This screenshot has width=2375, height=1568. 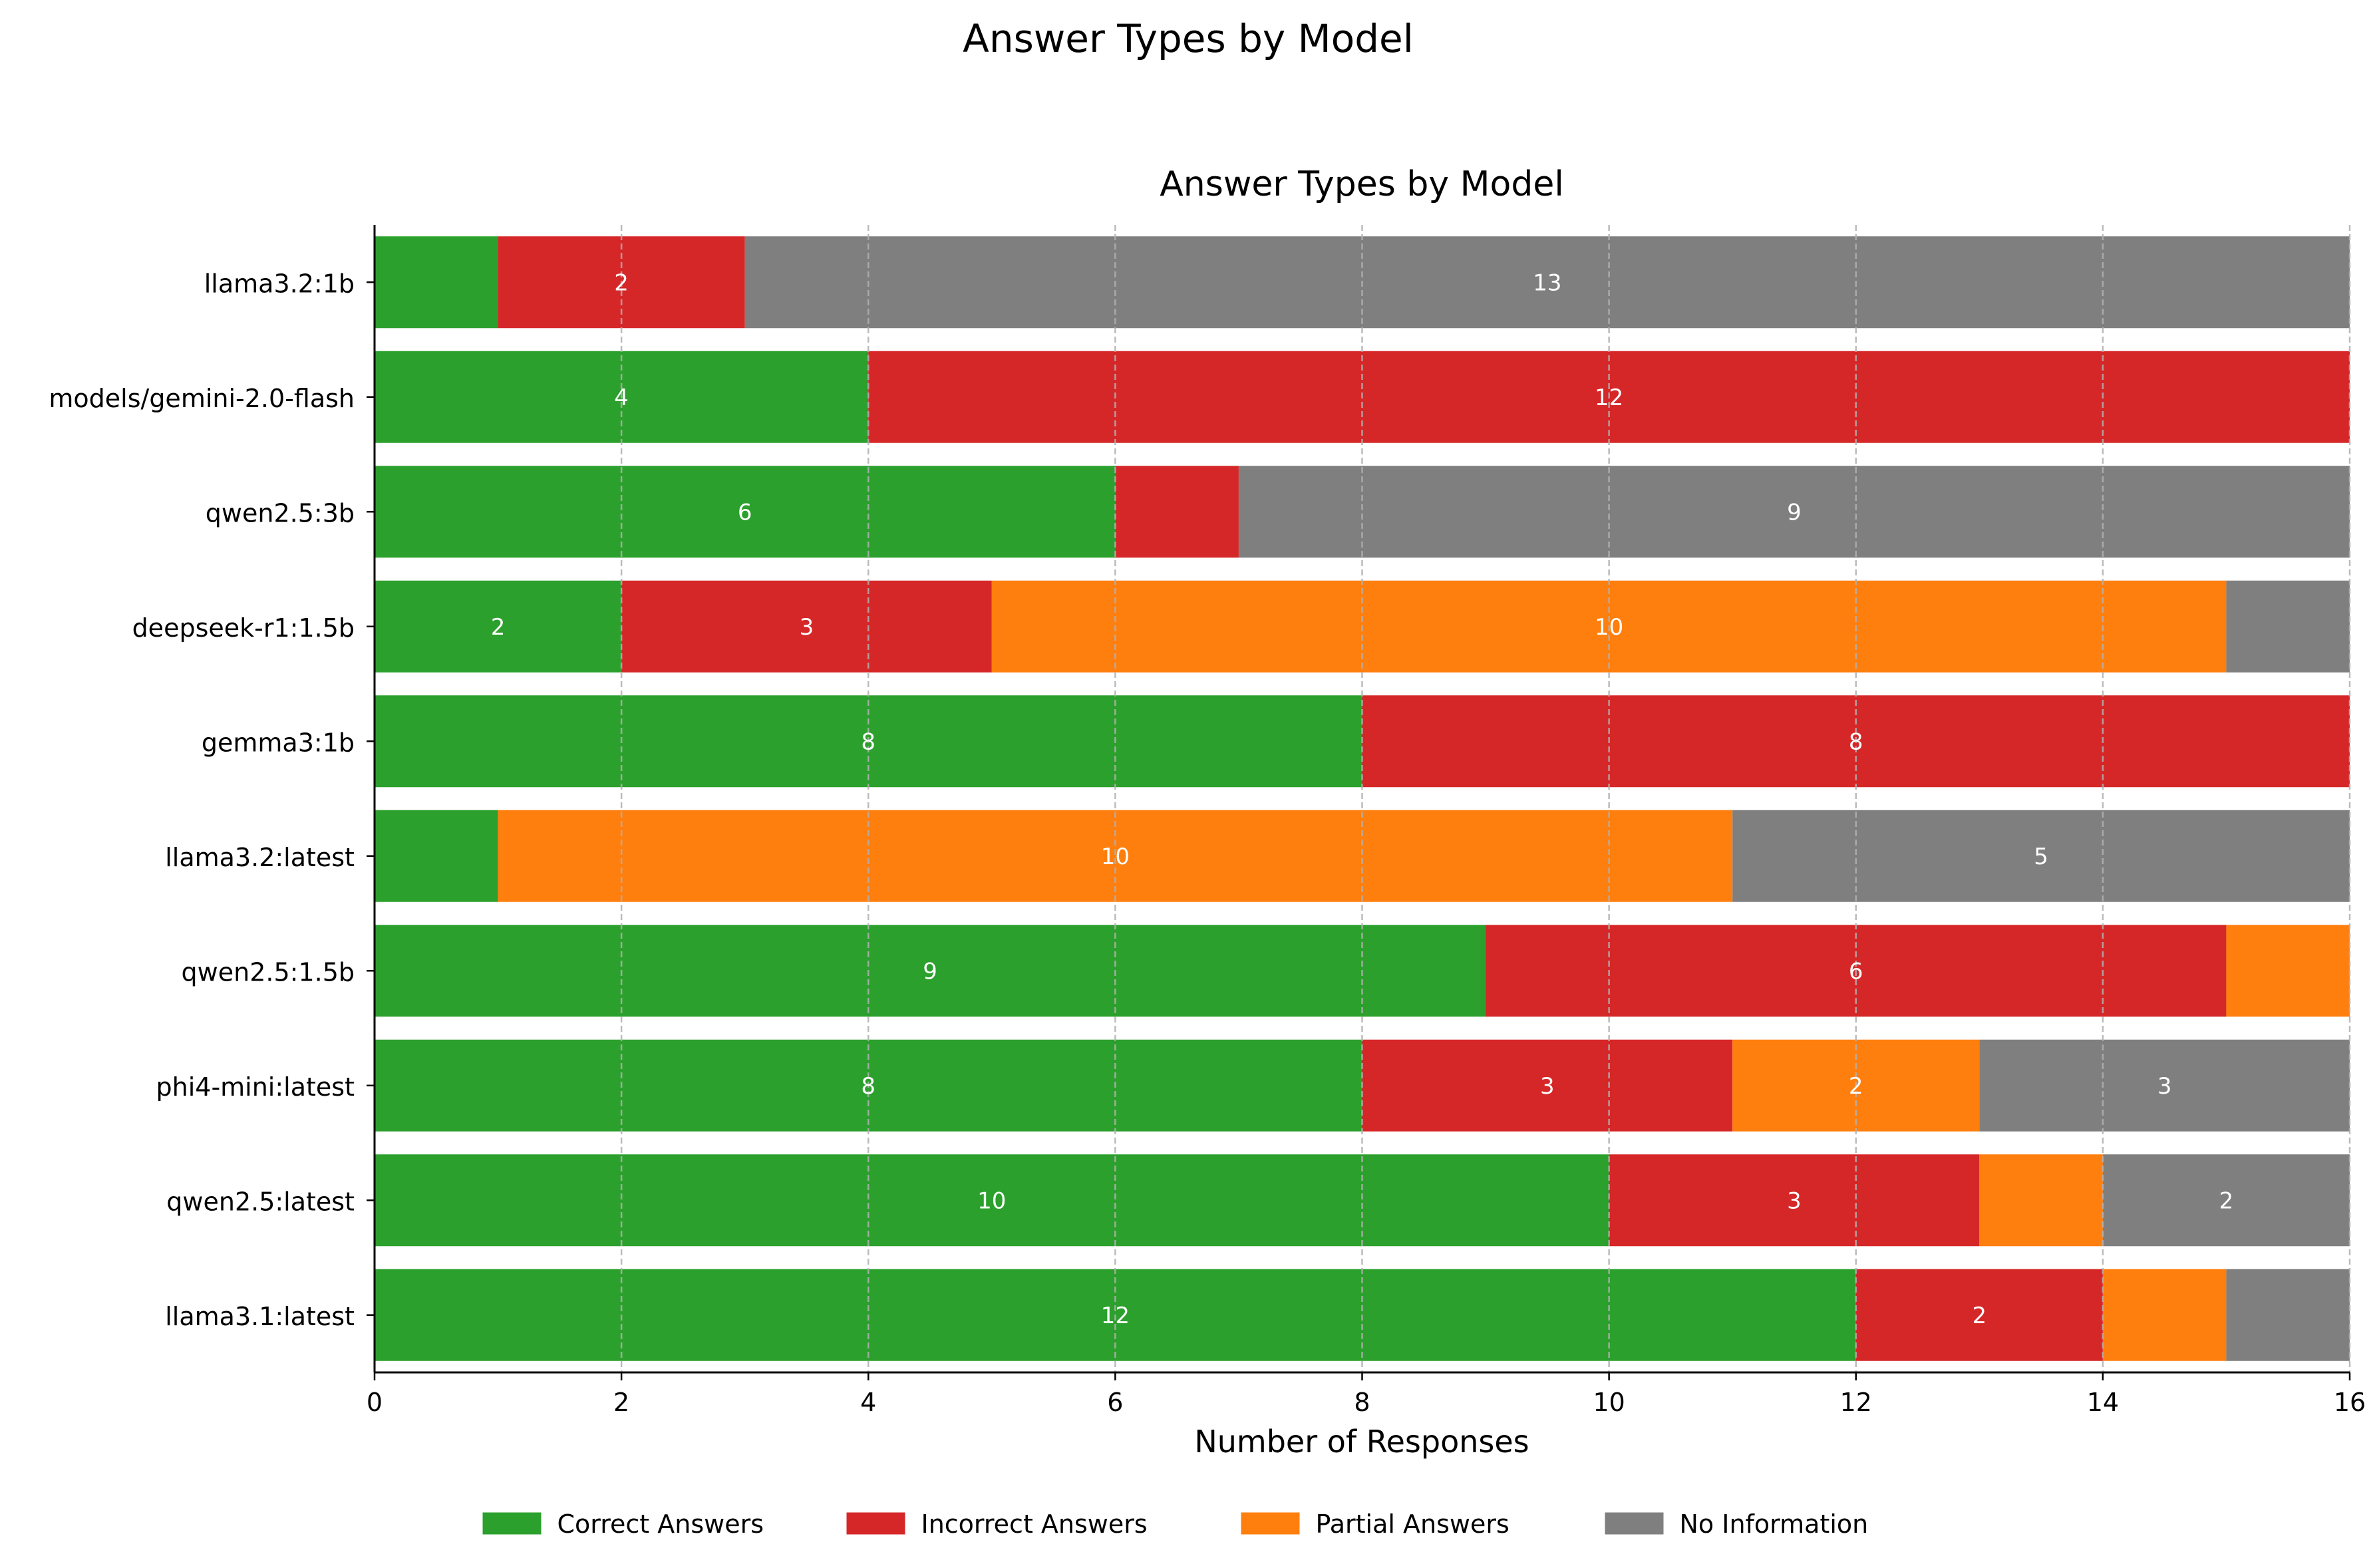 I want to click on x-tick-label: 14, so click(x=2103, y=1402).